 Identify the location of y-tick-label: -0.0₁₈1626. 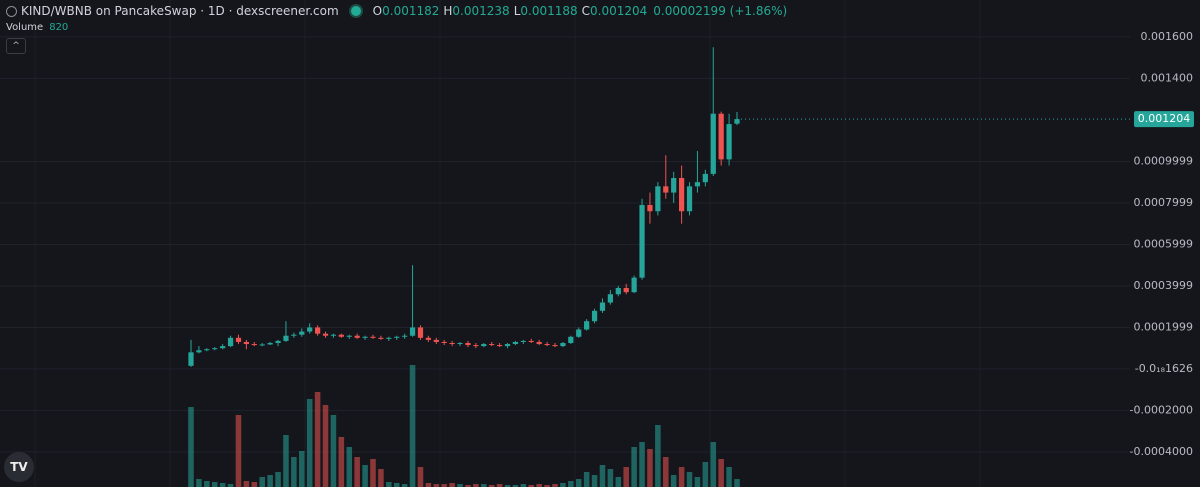
(1164, 368).